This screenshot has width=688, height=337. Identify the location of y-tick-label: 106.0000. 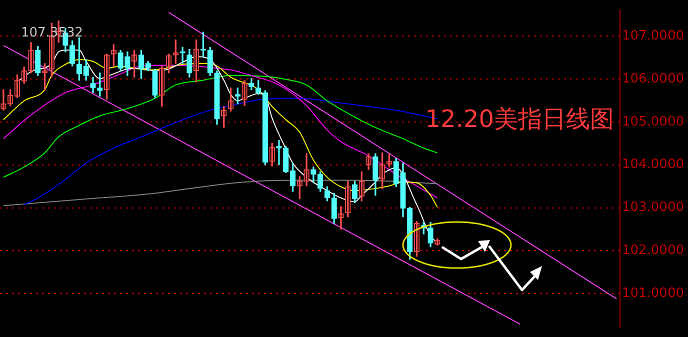
(653, 78).